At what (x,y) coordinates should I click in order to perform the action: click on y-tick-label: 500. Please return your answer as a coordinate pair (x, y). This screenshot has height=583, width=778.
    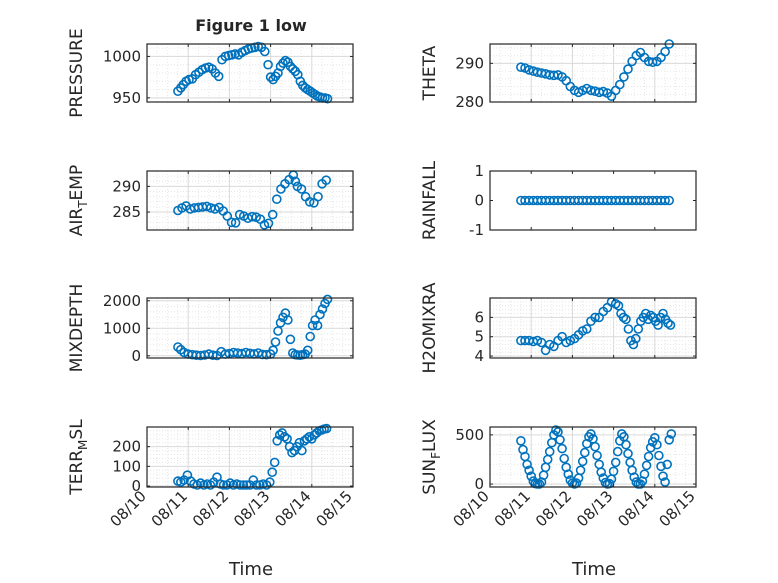
    Looking at the image, I should click on (469, 435).